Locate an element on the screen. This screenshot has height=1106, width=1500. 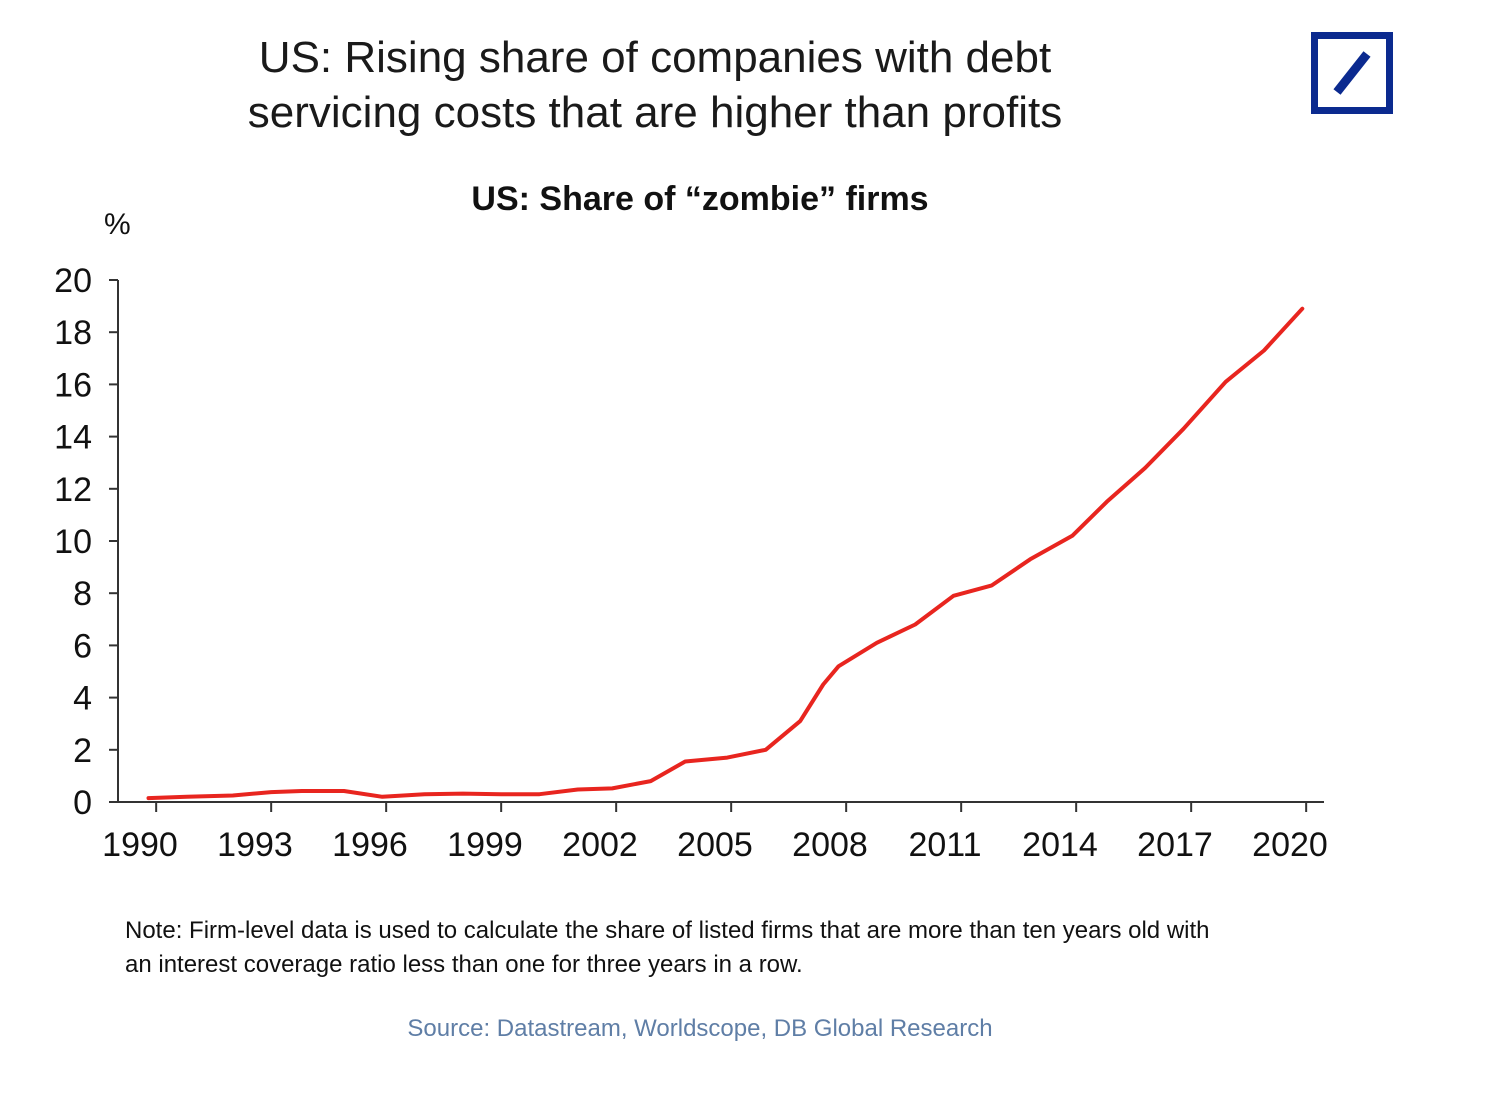
y-tick-label: 14 is located at coordinates (73, 438).